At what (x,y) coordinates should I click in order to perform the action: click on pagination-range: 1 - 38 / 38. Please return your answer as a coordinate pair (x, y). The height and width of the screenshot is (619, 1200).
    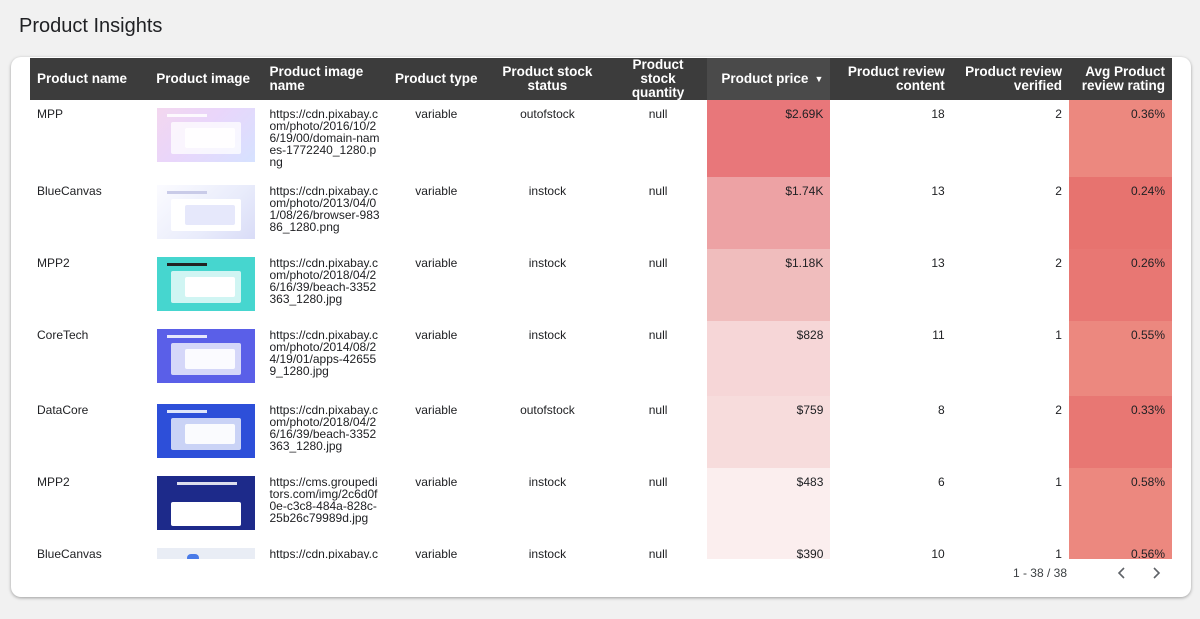
    Looking at the image, I should click on (1039, 573).